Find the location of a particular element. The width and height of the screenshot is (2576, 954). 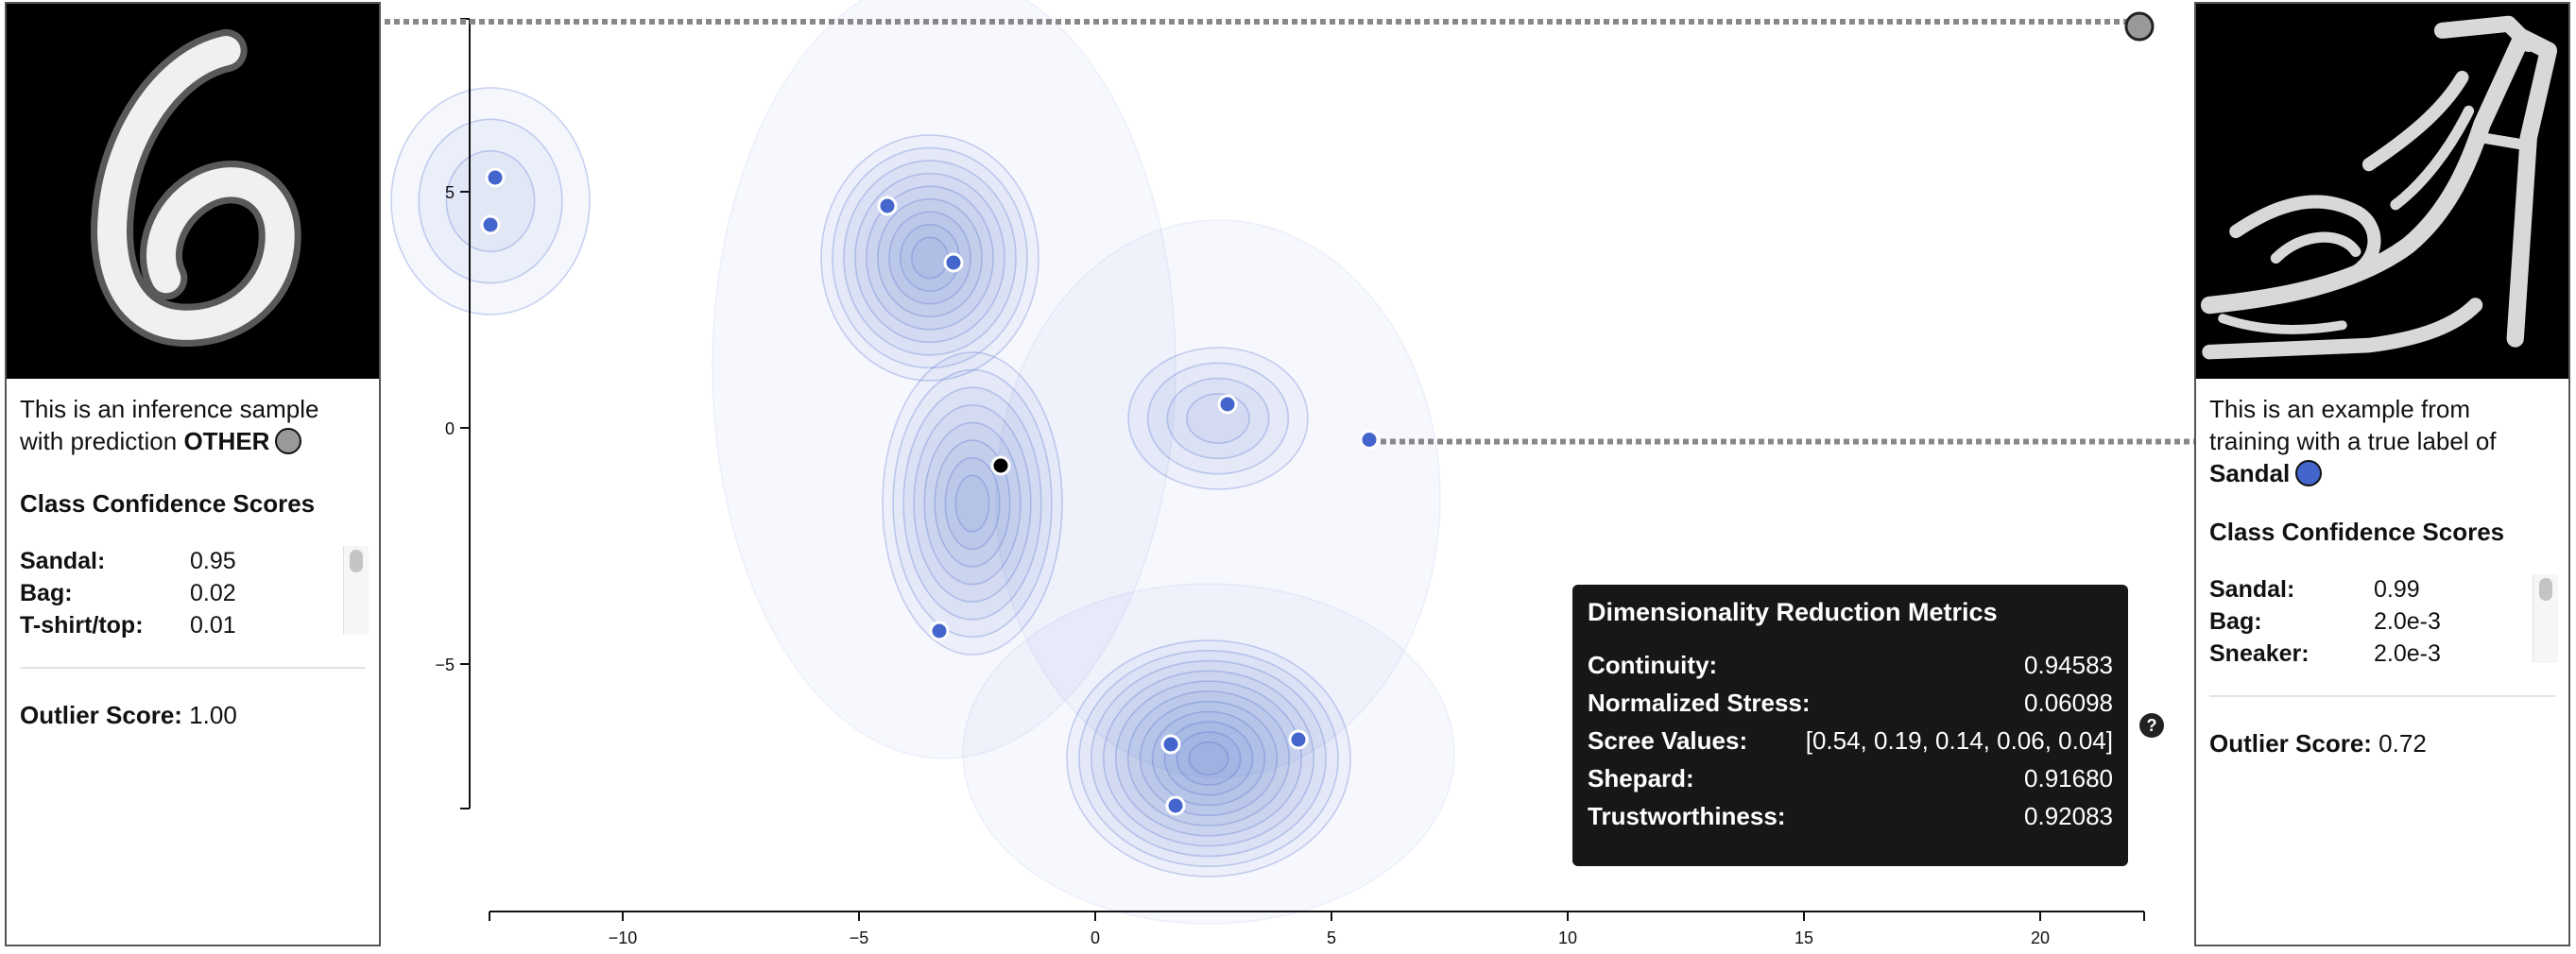

outlier-score: Outlier Score: 1.00 is located at coordinates (128, 715).